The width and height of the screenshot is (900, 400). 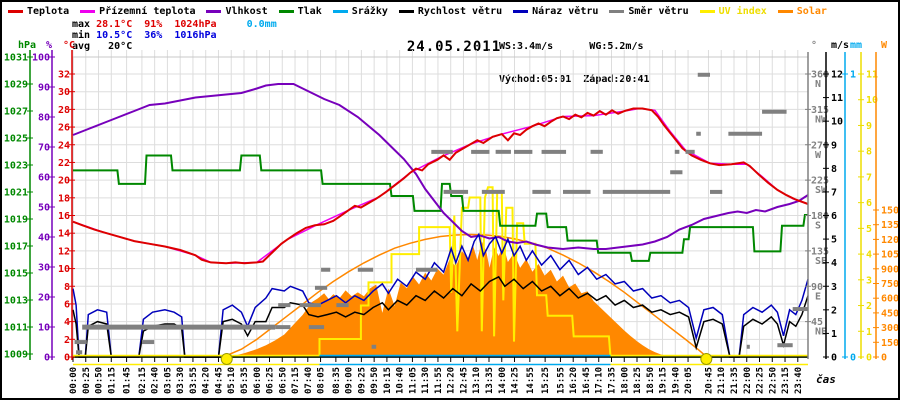 What do you see at coordinates (742, 11) in the screenshot?
I see `legend-label: UV index` at bounding box center [742, 11].